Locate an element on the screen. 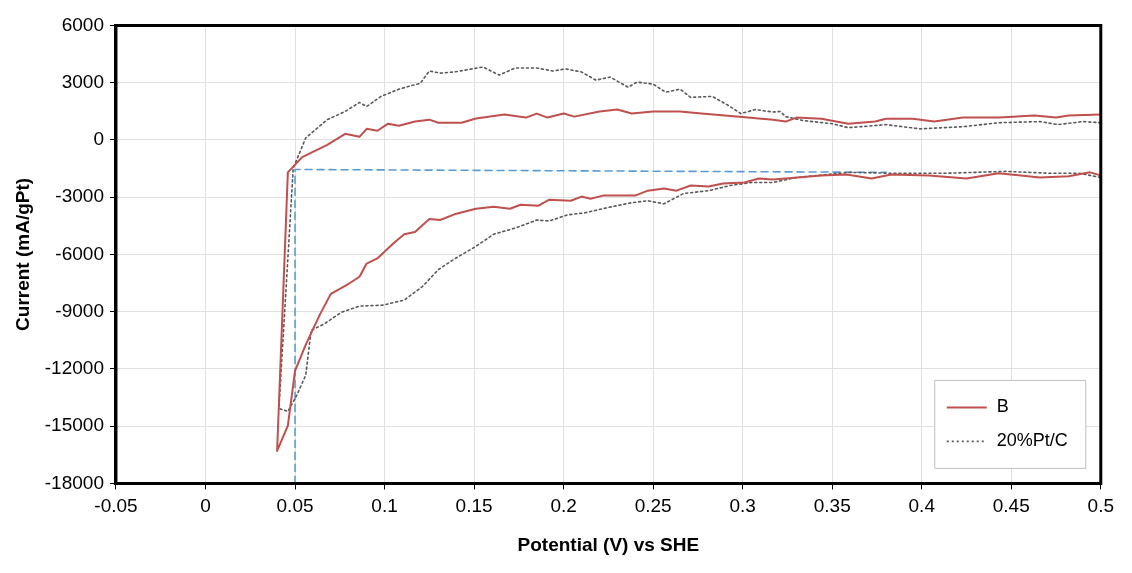 This screenshot has width=1132, height=573. y-tick-label: -12000 is located at coordinates (74, 368).